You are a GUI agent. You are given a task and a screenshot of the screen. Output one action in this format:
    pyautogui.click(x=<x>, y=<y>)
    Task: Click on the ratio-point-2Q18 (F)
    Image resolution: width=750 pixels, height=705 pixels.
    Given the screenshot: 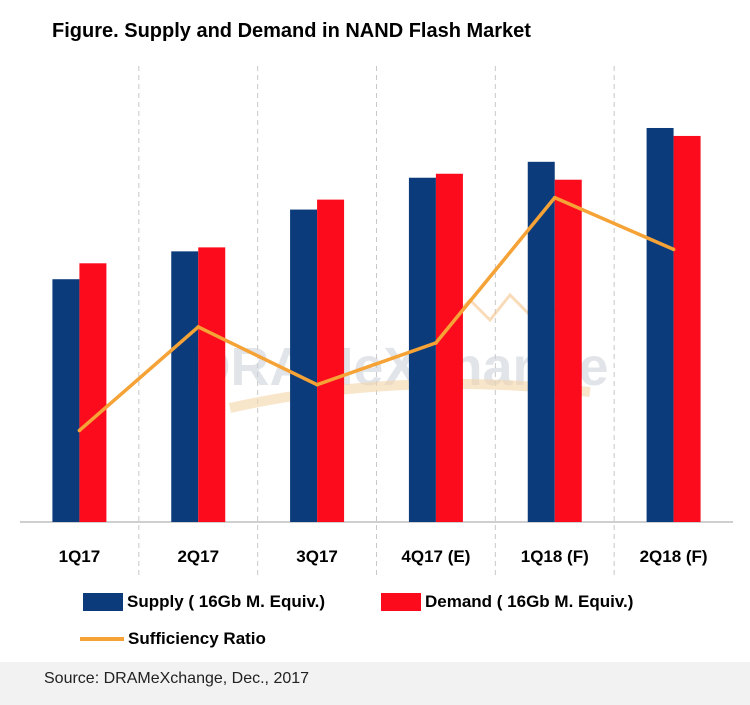 What is the action you would take?
    pyautogui.click(x=673, y=249)
    